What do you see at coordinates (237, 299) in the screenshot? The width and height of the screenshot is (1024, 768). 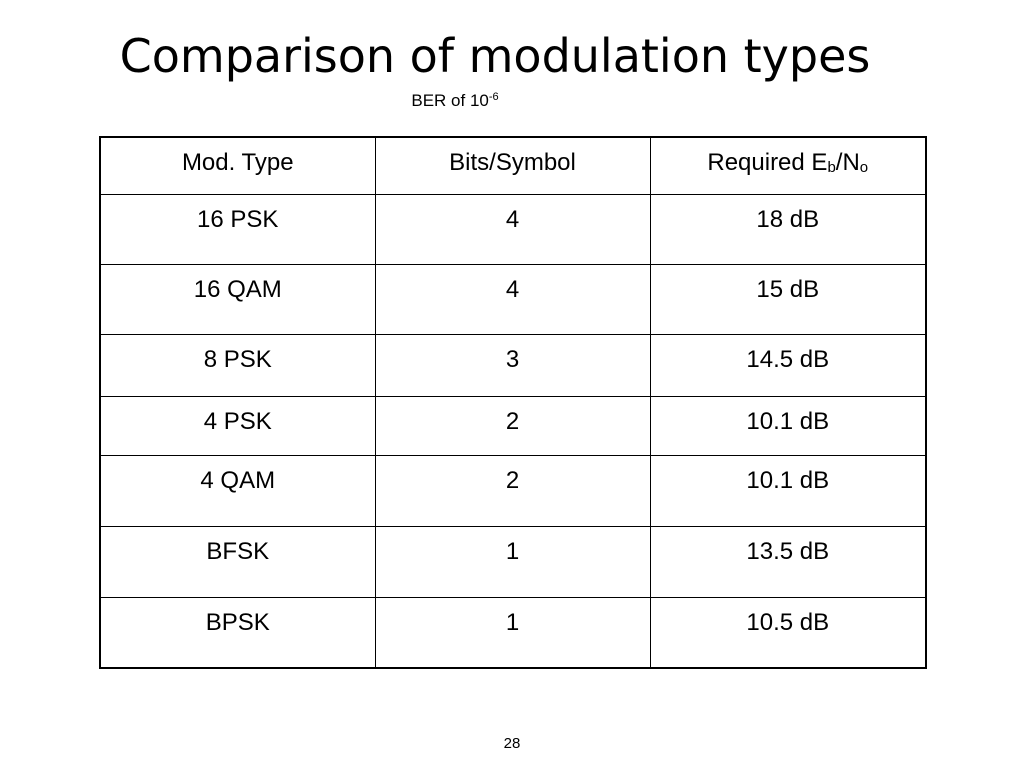 I see `cell-mod-type: 16 QAM` at bounding box center [237, 299].